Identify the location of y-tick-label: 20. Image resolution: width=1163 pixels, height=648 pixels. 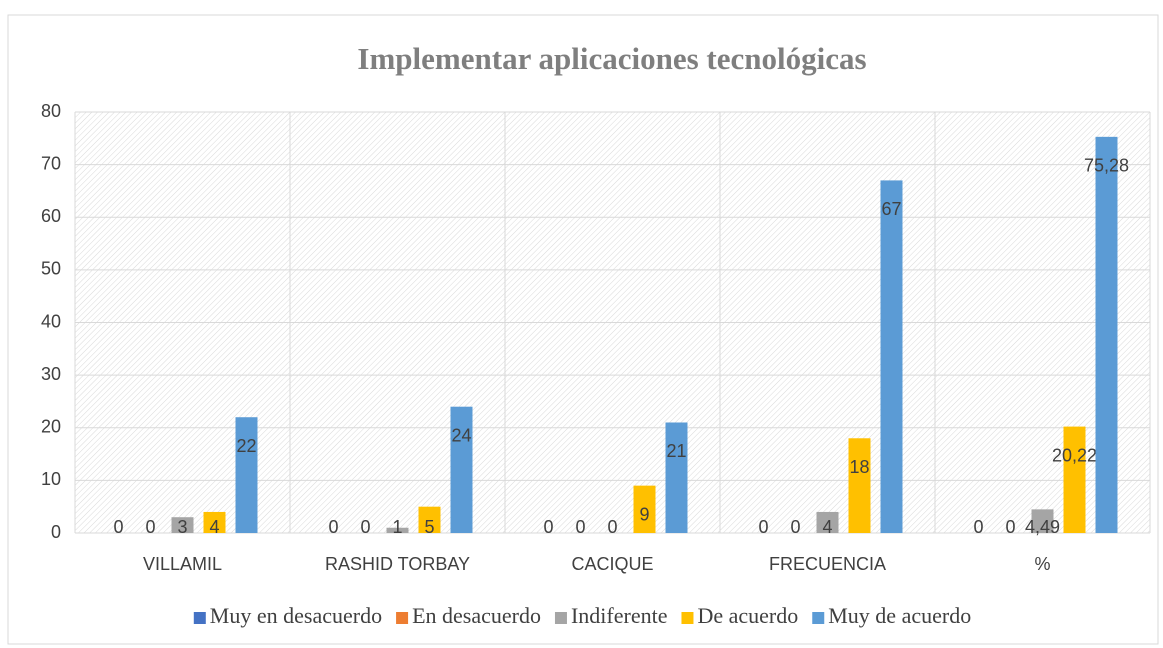
(51, 427).